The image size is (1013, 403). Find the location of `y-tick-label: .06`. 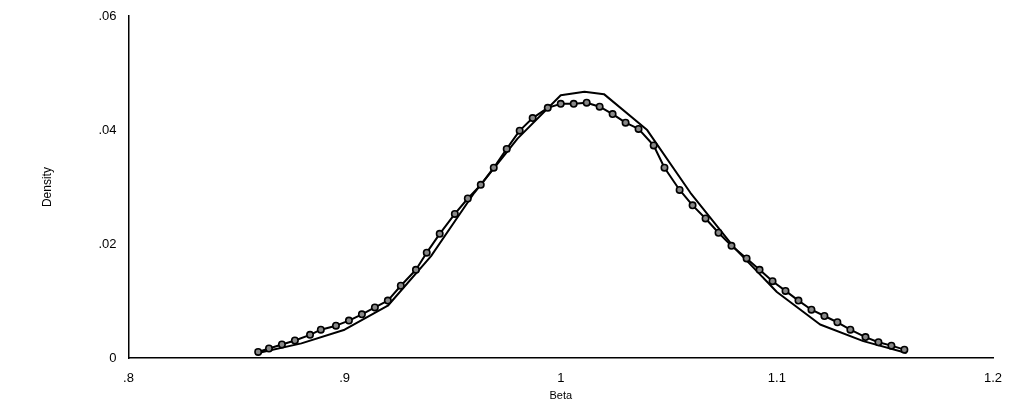

y-tick-label: .06 is located at coordinates (107, 15).